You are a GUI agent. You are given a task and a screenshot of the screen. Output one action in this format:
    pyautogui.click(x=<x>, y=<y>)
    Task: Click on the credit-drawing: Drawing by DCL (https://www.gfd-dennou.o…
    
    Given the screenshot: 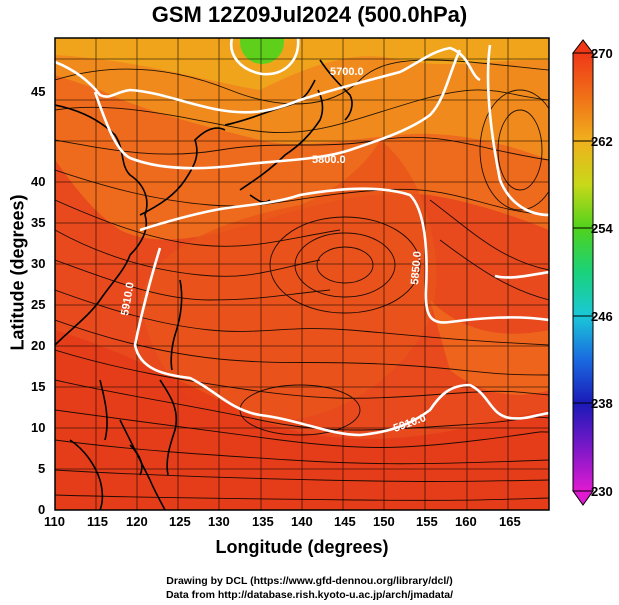 What is the action you would take?
    pyautogui.click(x=309, y=581)
    